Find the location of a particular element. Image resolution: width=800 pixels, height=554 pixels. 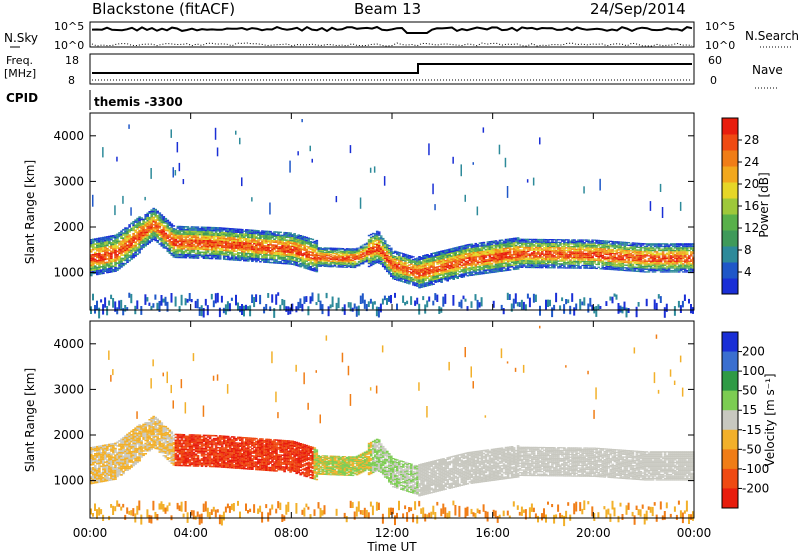

nsearch-tick-top: 10^5 is located at coordinates (720, 26).